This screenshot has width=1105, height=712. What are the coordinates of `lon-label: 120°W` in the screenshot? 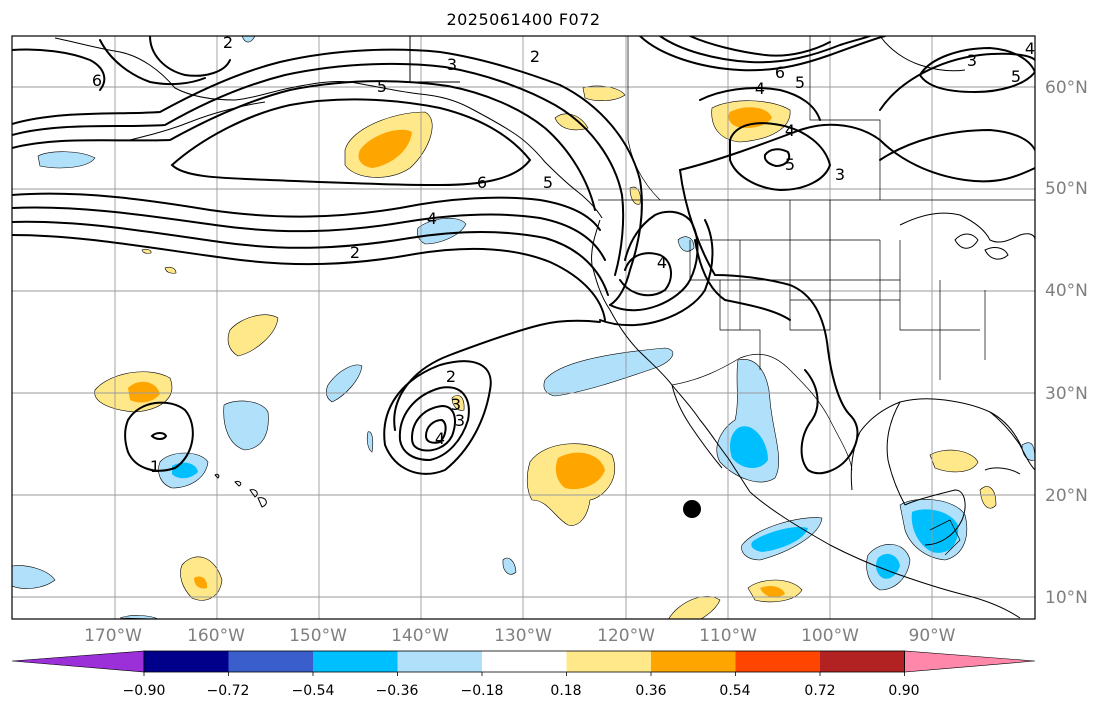 It's located at (626, 636).